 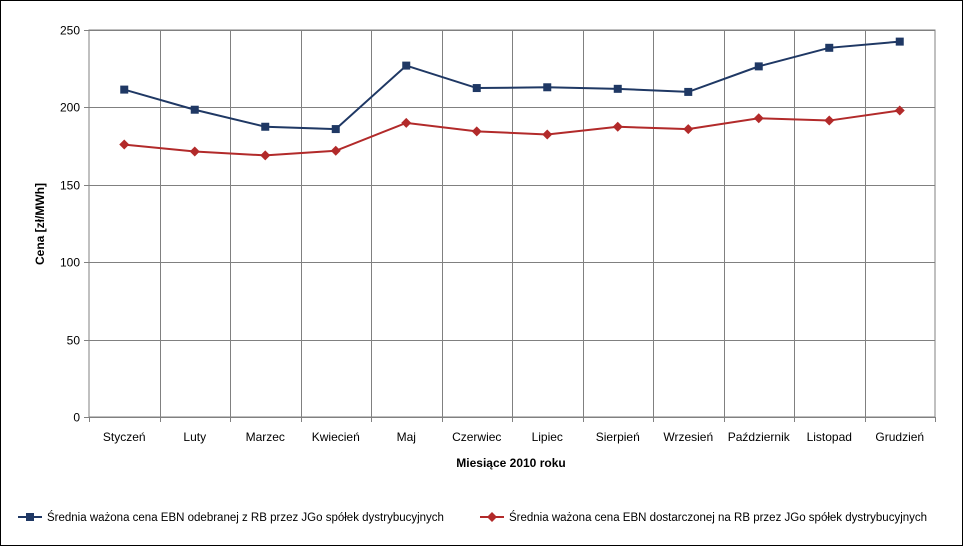 What do you see at coordinates (40, 224) in the screenshot?
I see `y-axis-title: Cena [zł/MWh]` at bounding box center [40, 224].